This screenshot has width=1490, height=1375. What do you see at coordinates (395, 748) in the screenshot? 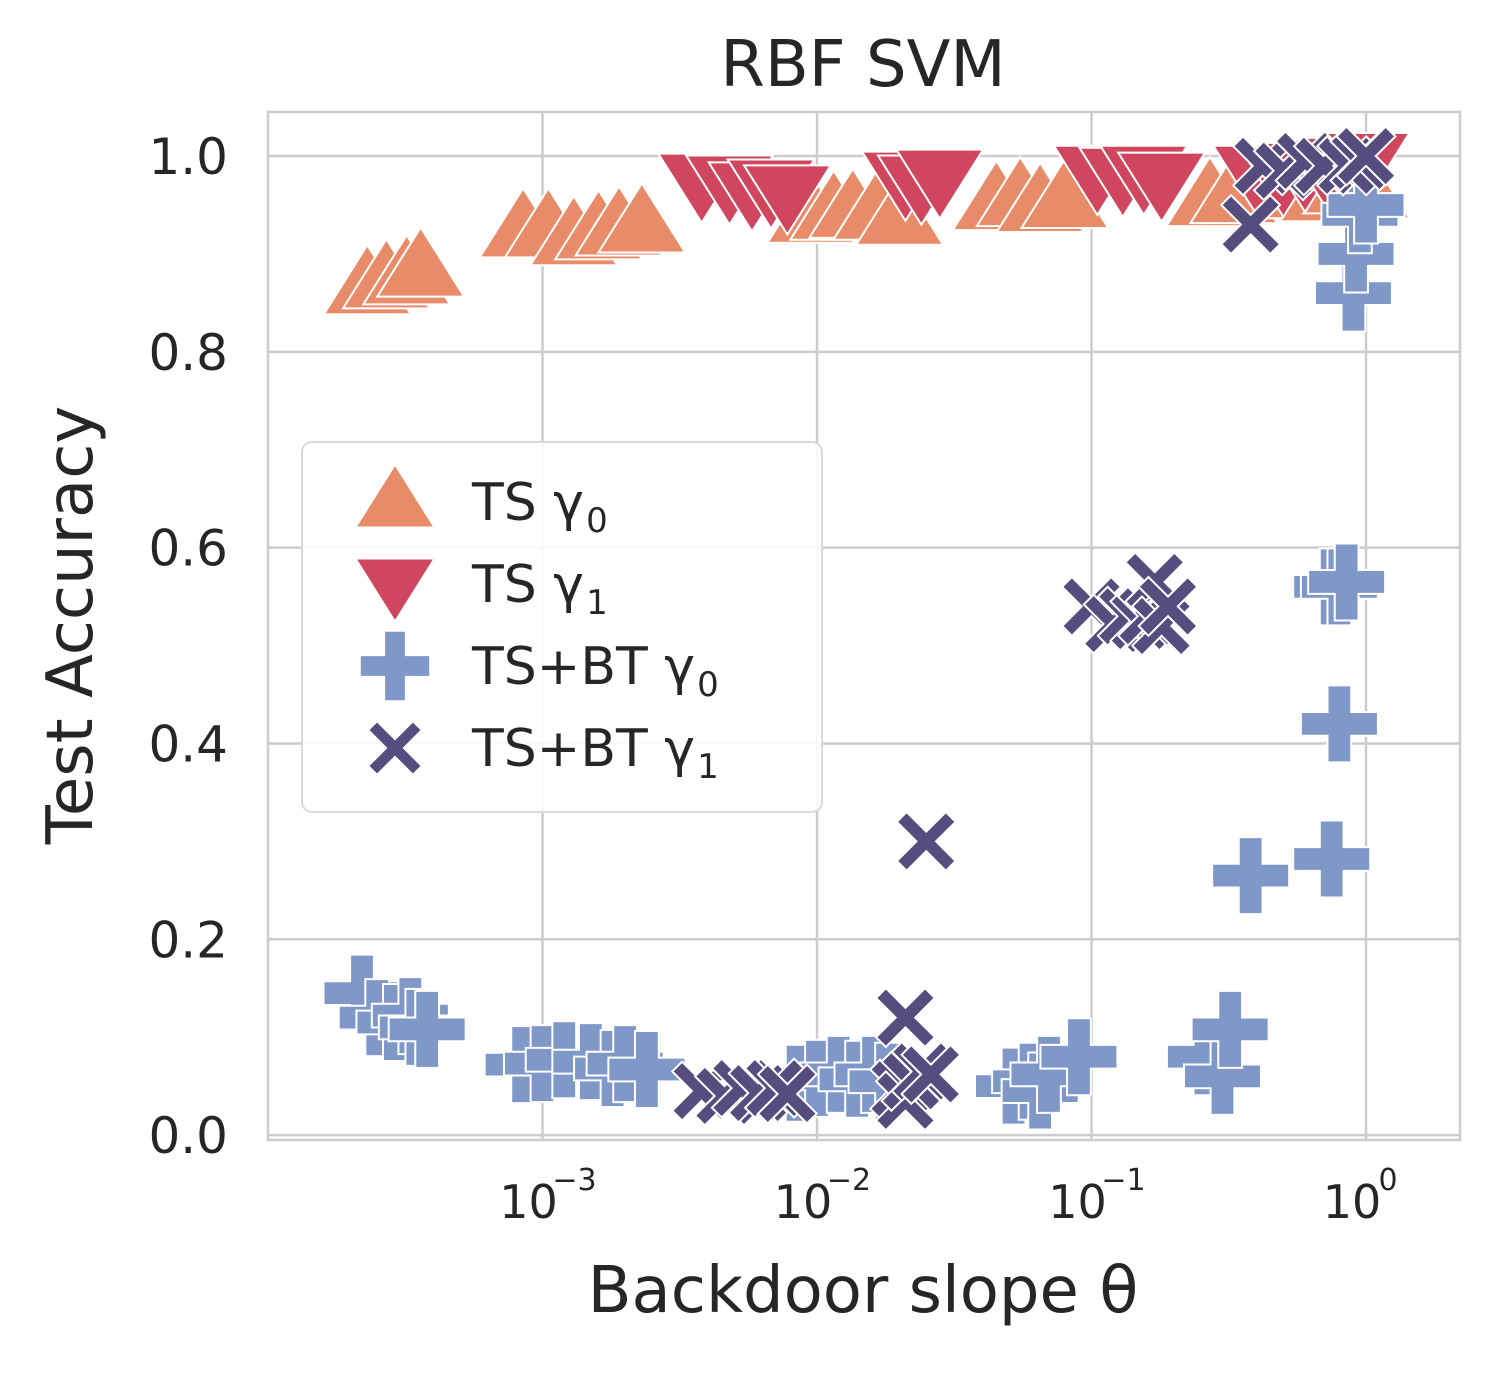
I see `legend-marker-x` at bounding box center [395, 748].